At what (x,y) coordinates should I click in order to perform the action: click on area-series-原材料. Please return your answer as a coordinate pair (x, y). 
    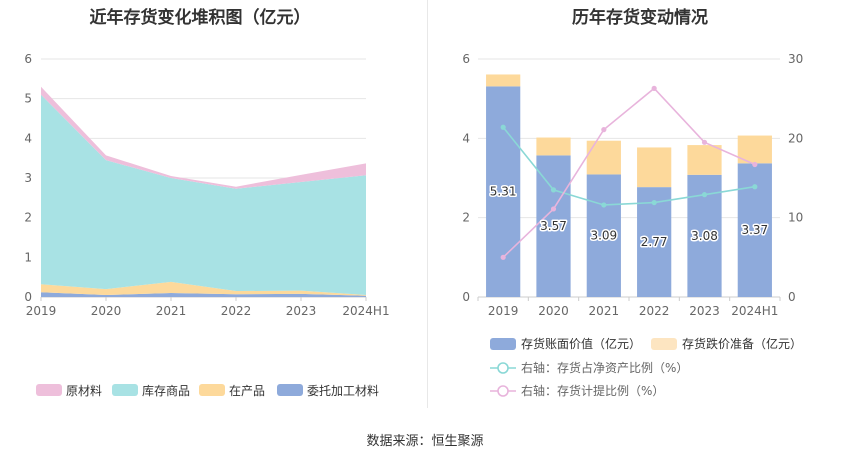
    Looking at the image, I should click on (203, 137).